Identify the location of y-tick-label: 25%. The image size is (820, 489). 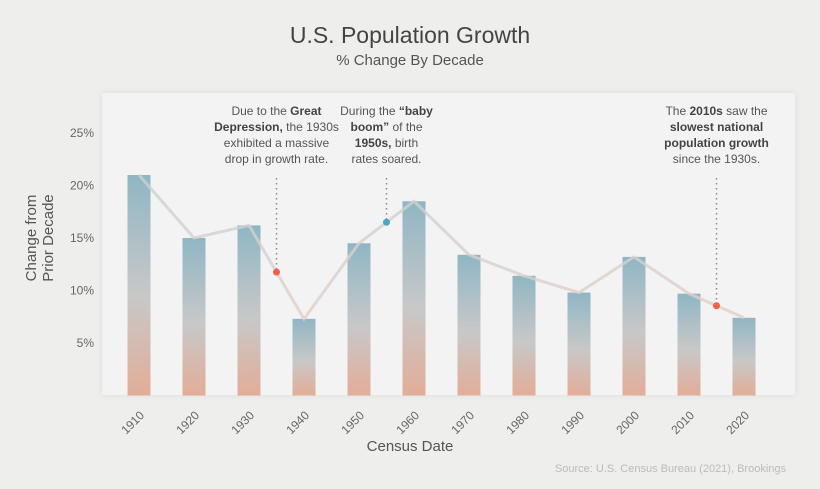
(82, 133).